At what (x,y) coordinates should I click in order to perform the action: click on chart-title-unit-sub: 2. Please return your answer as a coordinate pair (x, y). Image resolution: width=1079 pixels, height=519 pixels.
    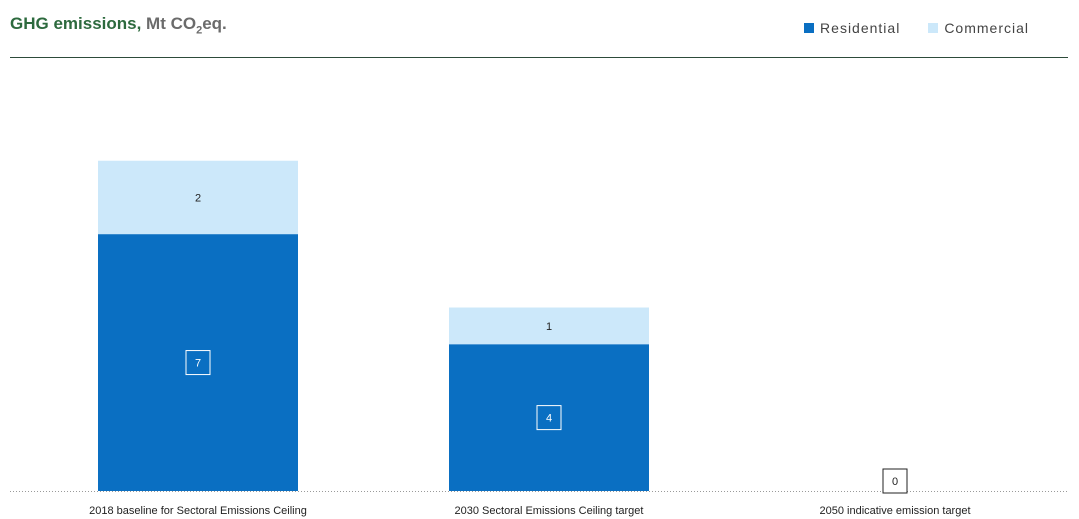
    Looking at the image, I should click on (199, 30).